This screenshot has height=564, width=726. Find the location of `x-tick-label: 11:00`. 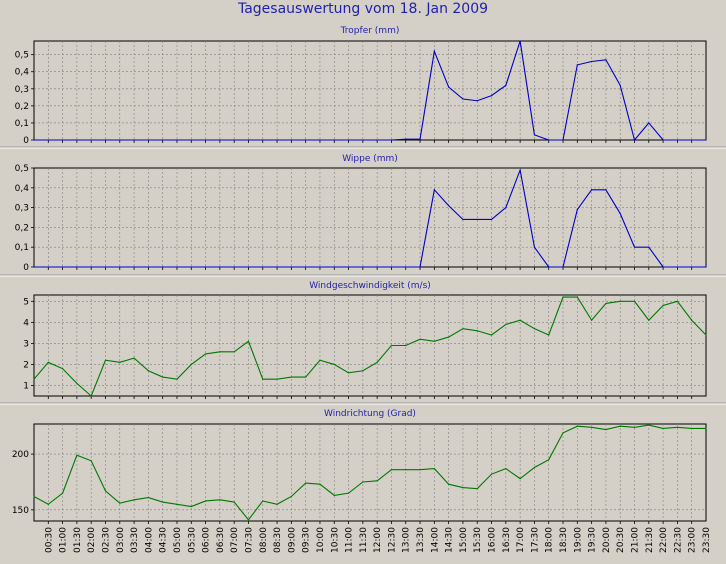

x-tick-label: 11:00 is located at coordinates (350, 540).